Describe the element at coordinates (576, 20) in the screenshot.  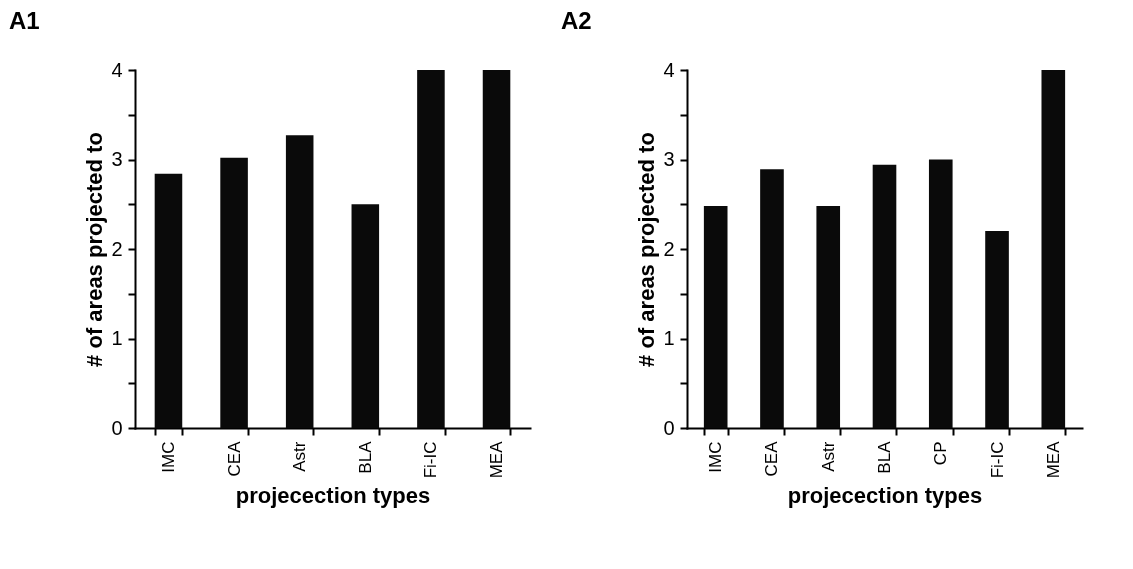
I see `chart-title: A2` at that location.